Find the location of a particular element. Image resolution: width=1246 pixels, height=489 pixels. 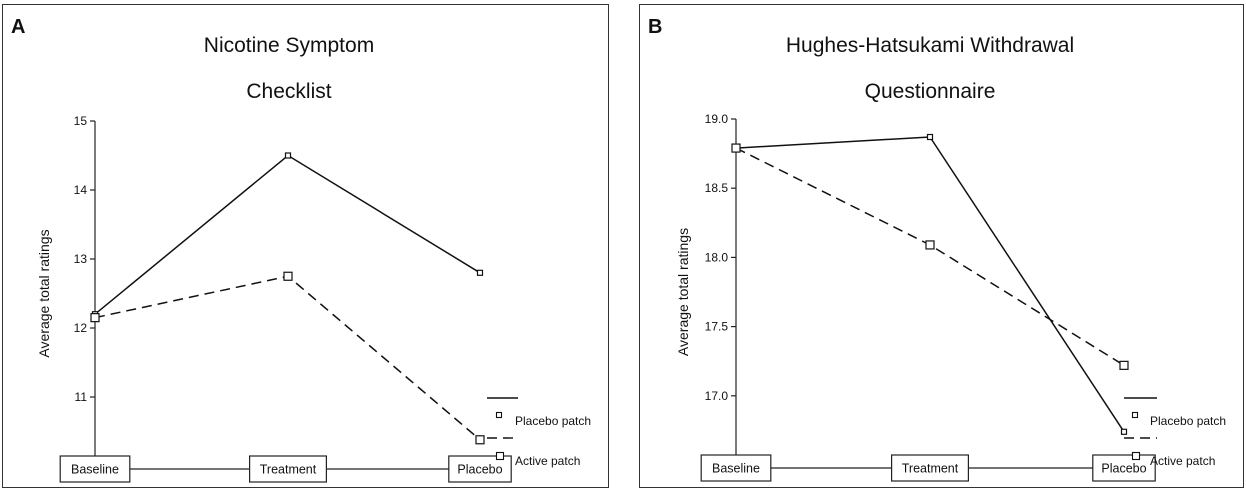

y-tick-label: 18.0 is located at coordinates (717, 257).